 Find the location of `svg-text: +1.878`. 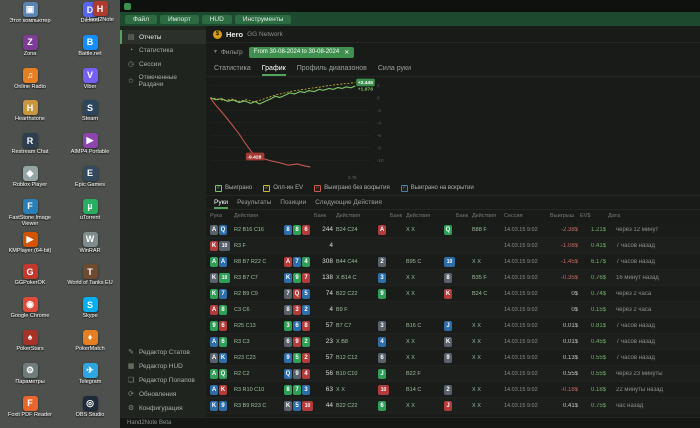

svg-text: +1.878 is located at coordinates (365, 89).